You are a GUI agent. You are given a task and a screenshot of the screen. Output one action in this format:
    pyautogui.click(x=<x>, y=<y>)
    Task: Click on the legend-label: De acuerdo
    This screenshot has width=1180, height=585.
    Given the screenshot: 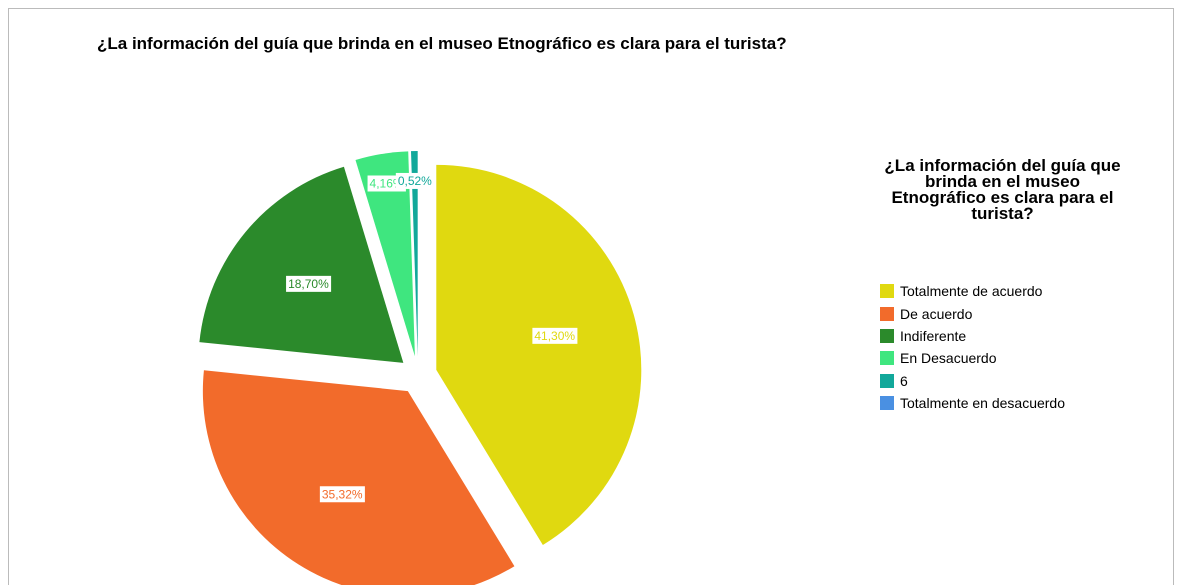 What is the action you would take?
    pyautogui.click(x=936, y=313)
    